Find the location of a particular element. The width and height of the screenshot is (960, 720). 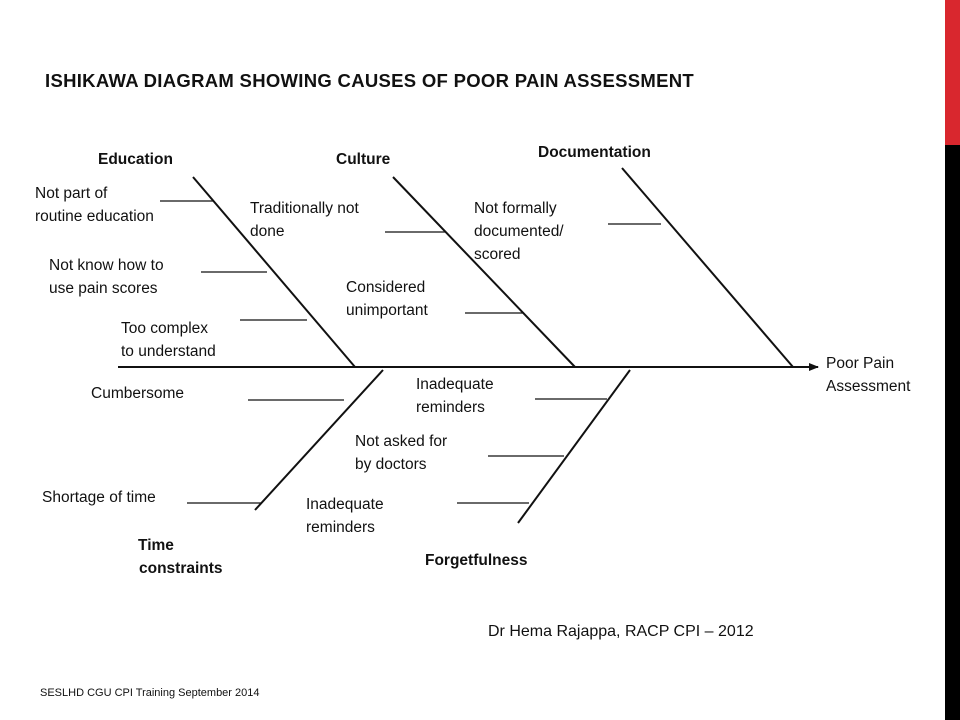

cause-time-2: Shortage of time is located at coordinates (99, 497).